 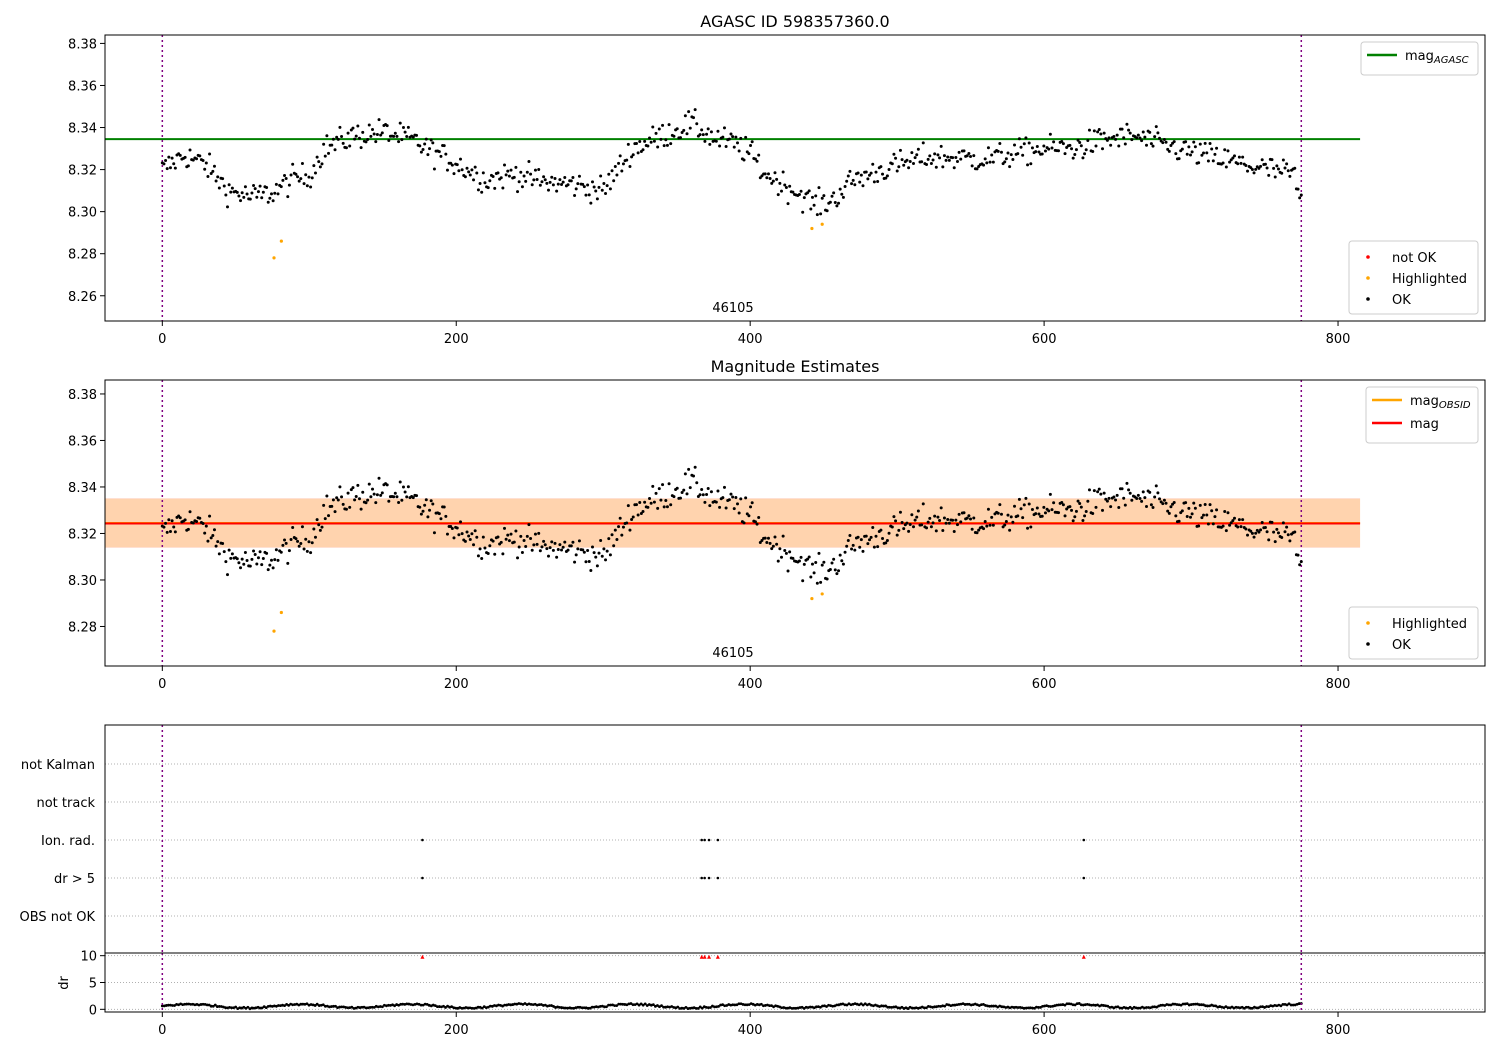 What do you see at coordinates (732, 653) in the screenshot?
I see `panel2-obsid-annotation: 46105` at bounding box center [732, 653].